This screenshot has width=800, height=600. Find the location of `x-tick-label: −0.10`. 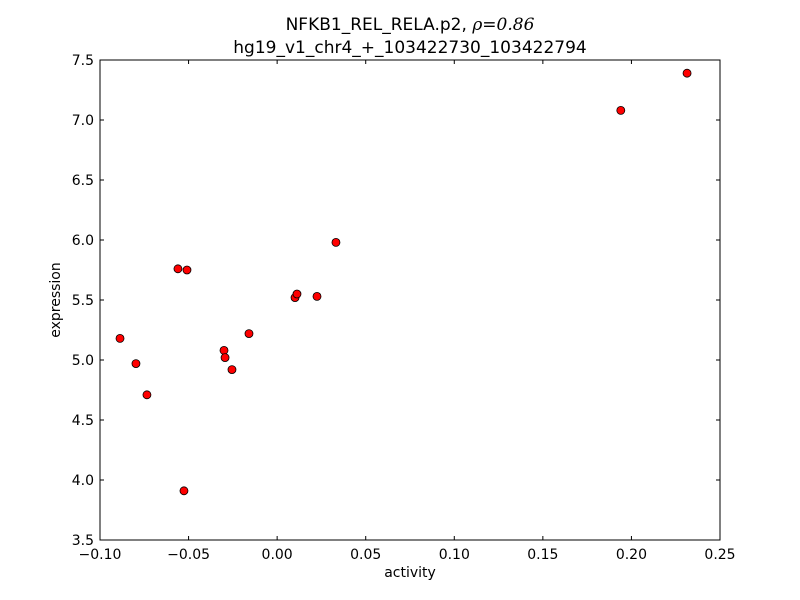

x-tick-label: −0.10 is located at coordinates (100, 555).